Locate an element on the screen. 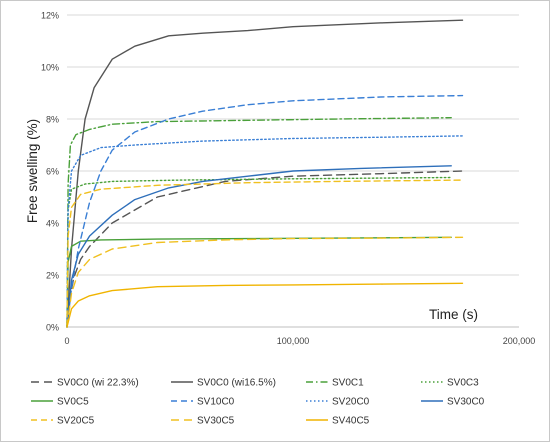 The image size is (550, 446). legend-label: SV20C5 is located at coordinates (76, 421).